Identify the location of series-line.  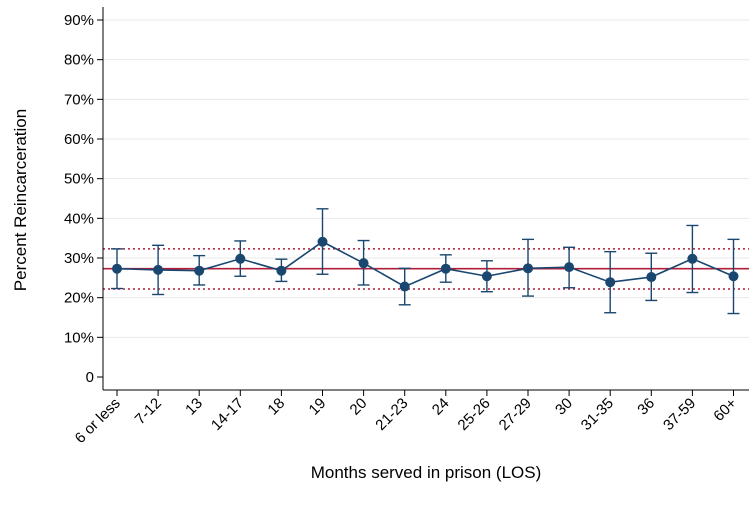
(425, 264).